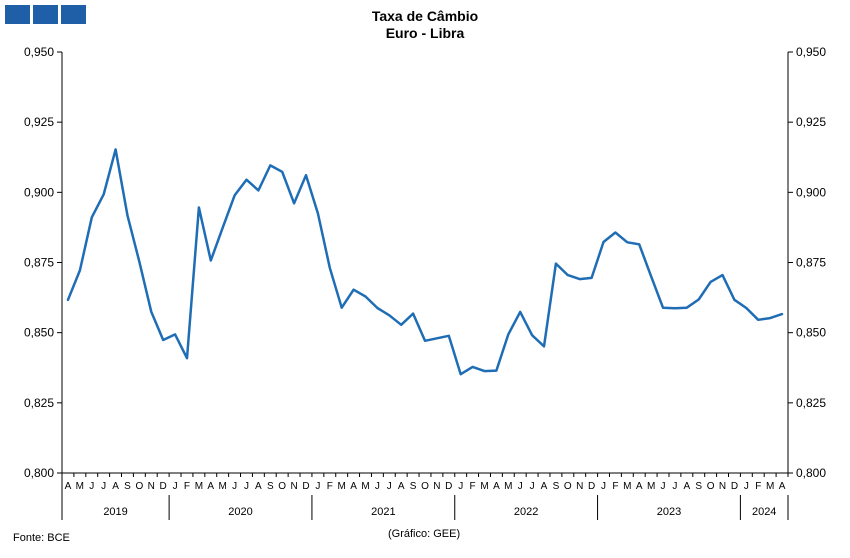 This screenshot has height=558, width=850. Describe the element at coordinates (764, 512) in the screenshot. I see `year-label: 2024` at that location.